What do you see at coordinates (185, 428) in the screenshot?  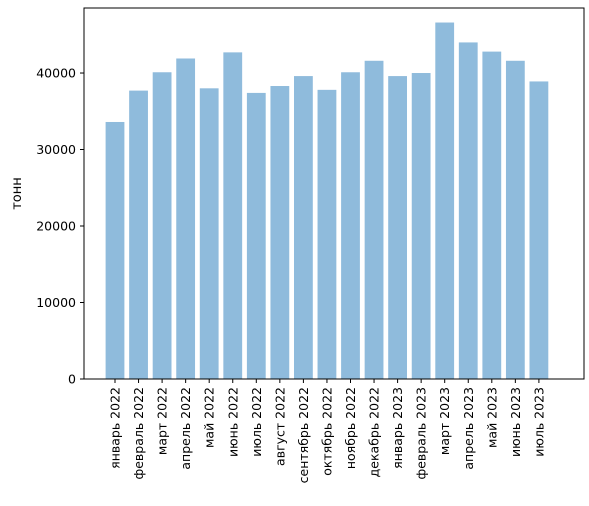 I see `x-tick-label: апрель 2022` at bounding box center [185, 428].